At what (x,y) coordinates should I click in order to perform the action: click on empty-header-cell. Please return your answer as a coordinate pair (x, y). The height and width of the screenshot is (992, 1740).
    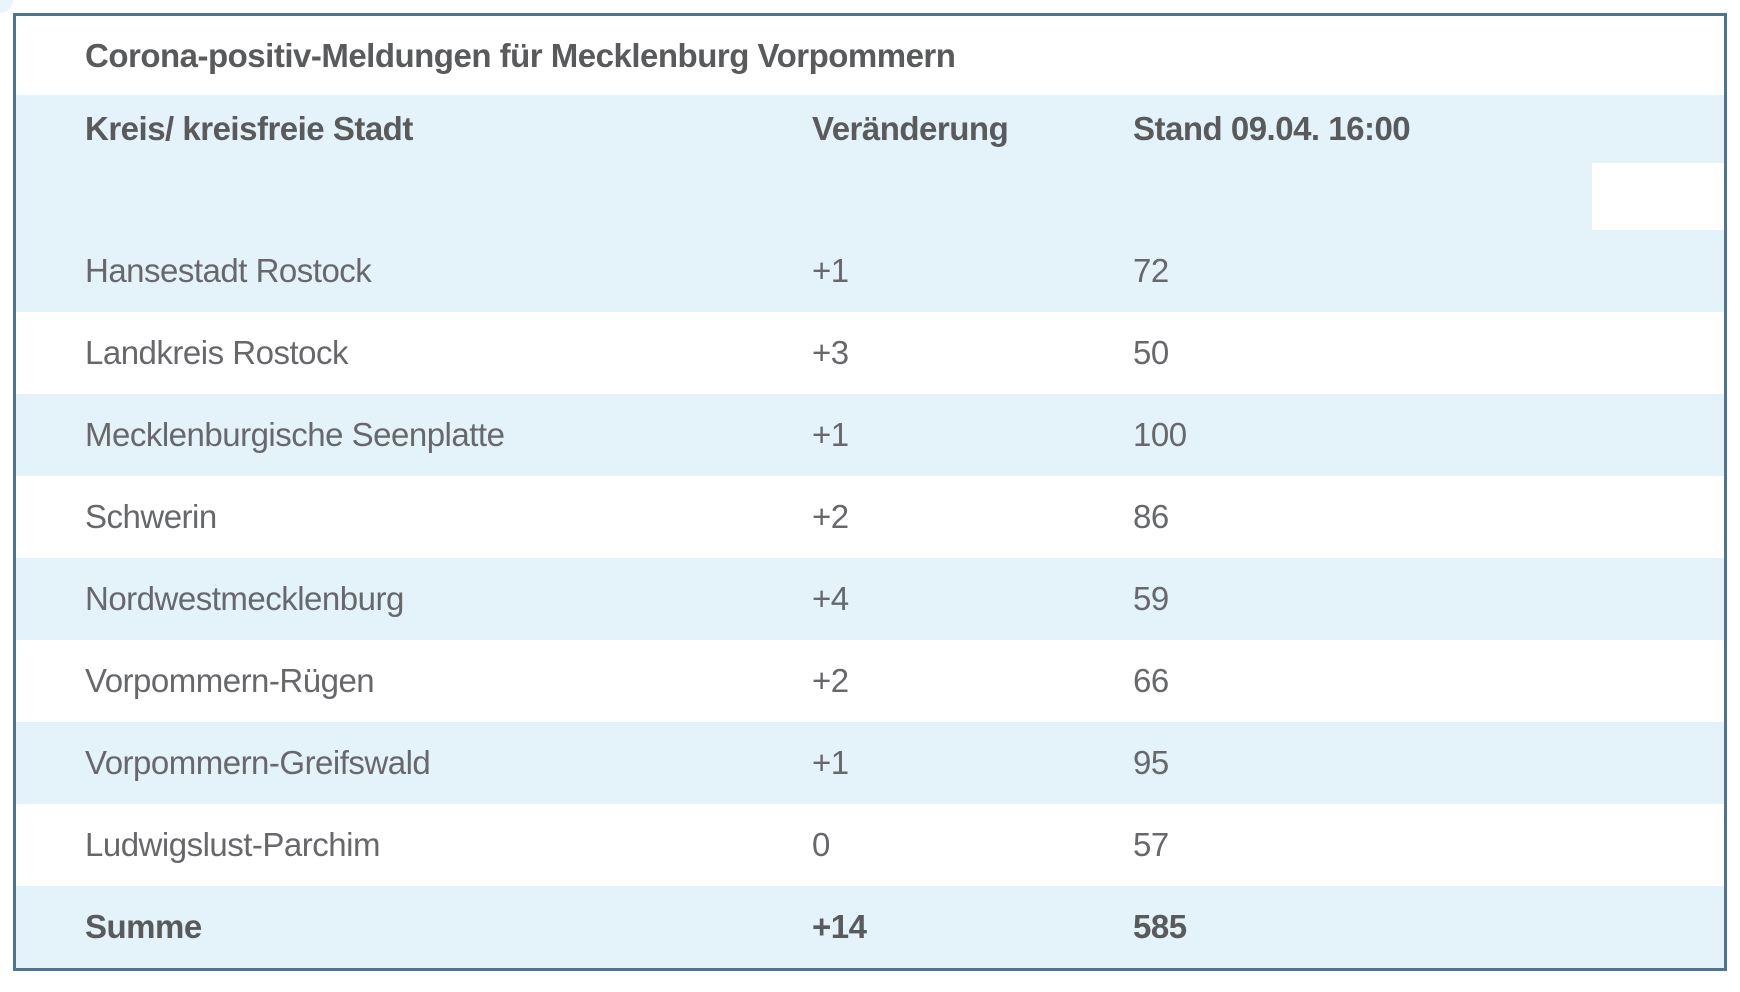
    Looking at the image, I should click on (1658, 197).